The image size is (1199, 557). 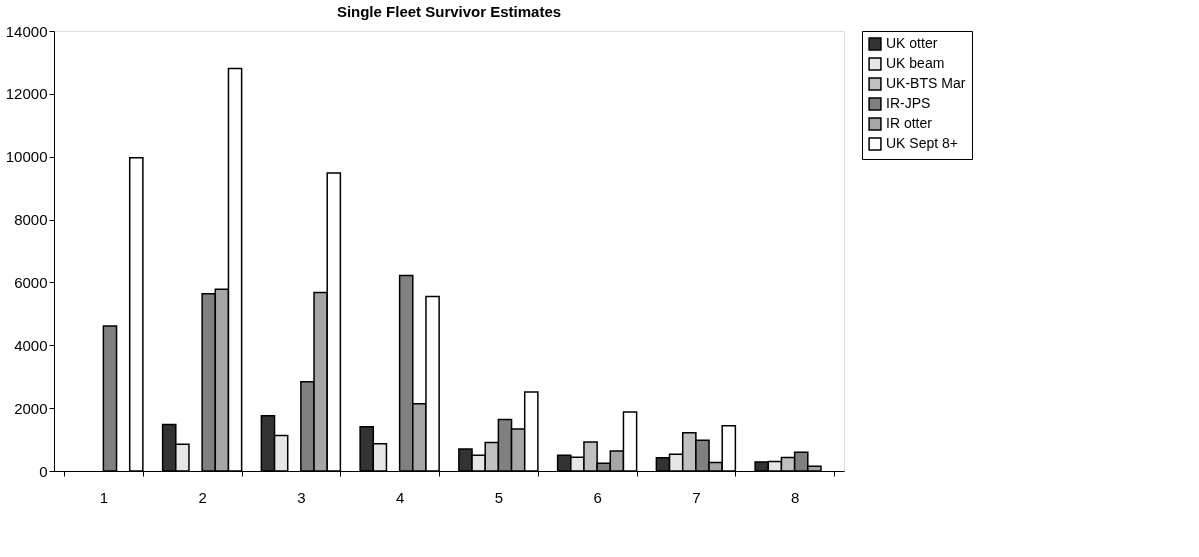 I want to click on x-tick-label: 7, so click(x=696, y=497).